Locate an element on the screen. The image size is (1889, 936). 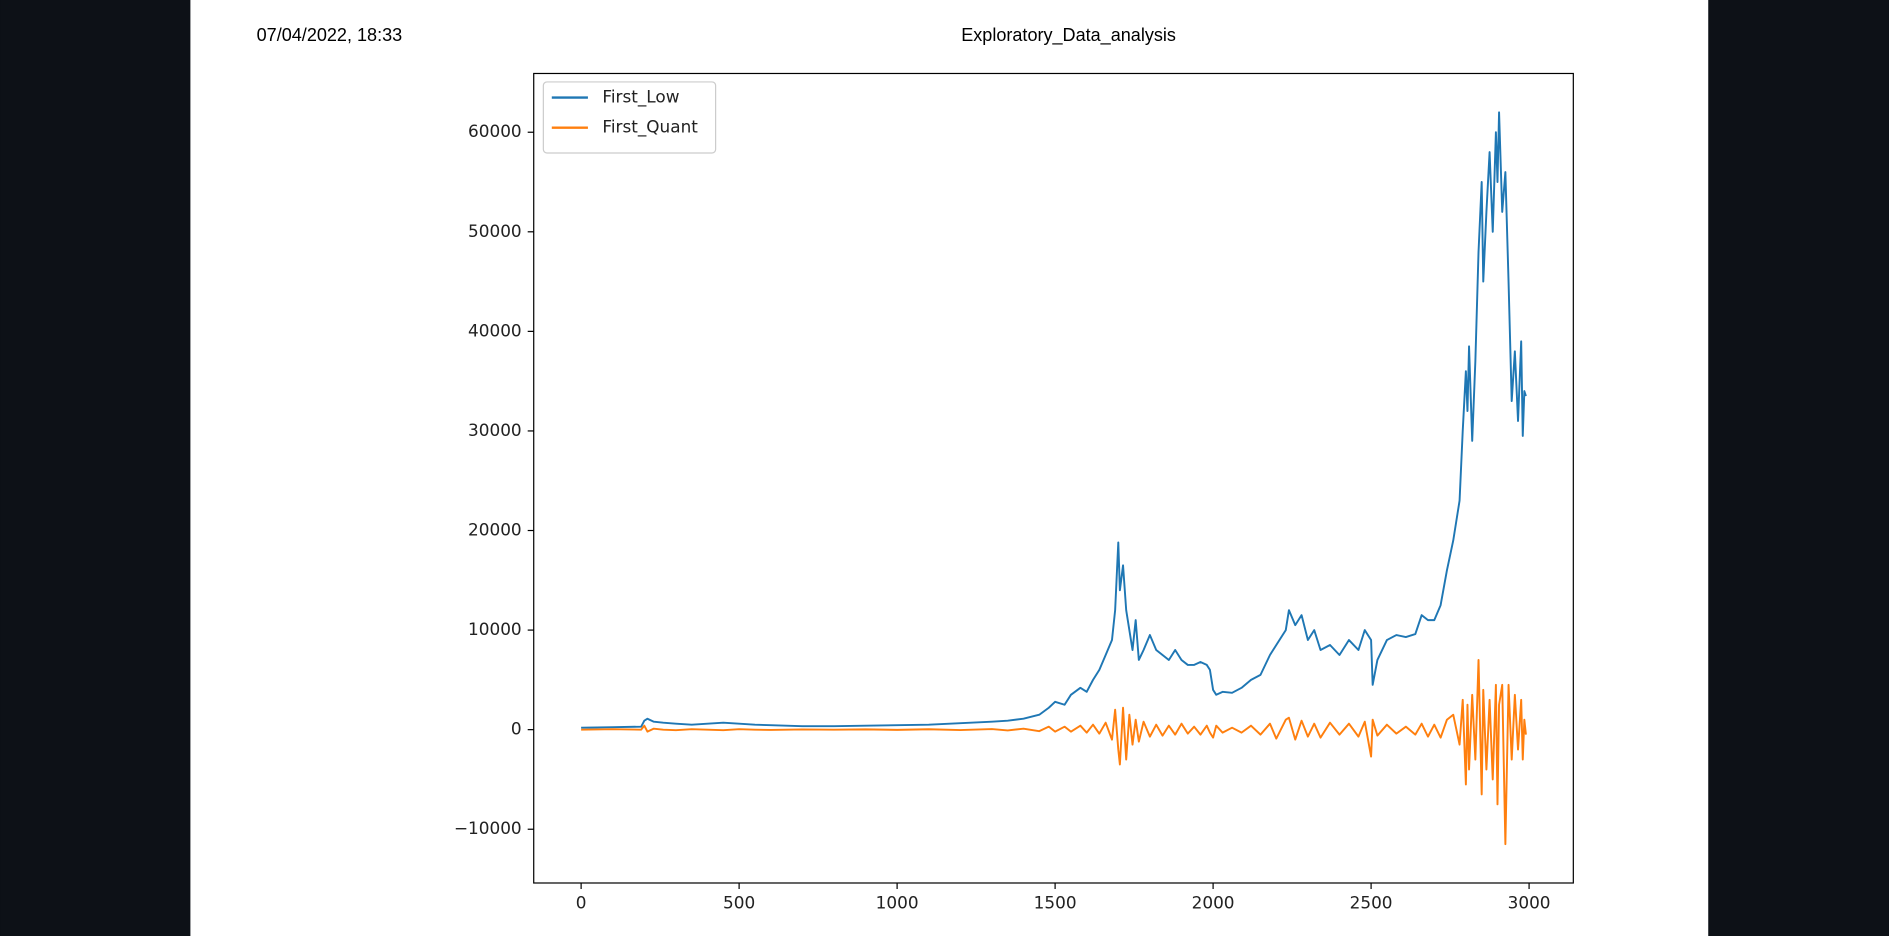
legend-label: First_Low is located at coordinates (640, 97).